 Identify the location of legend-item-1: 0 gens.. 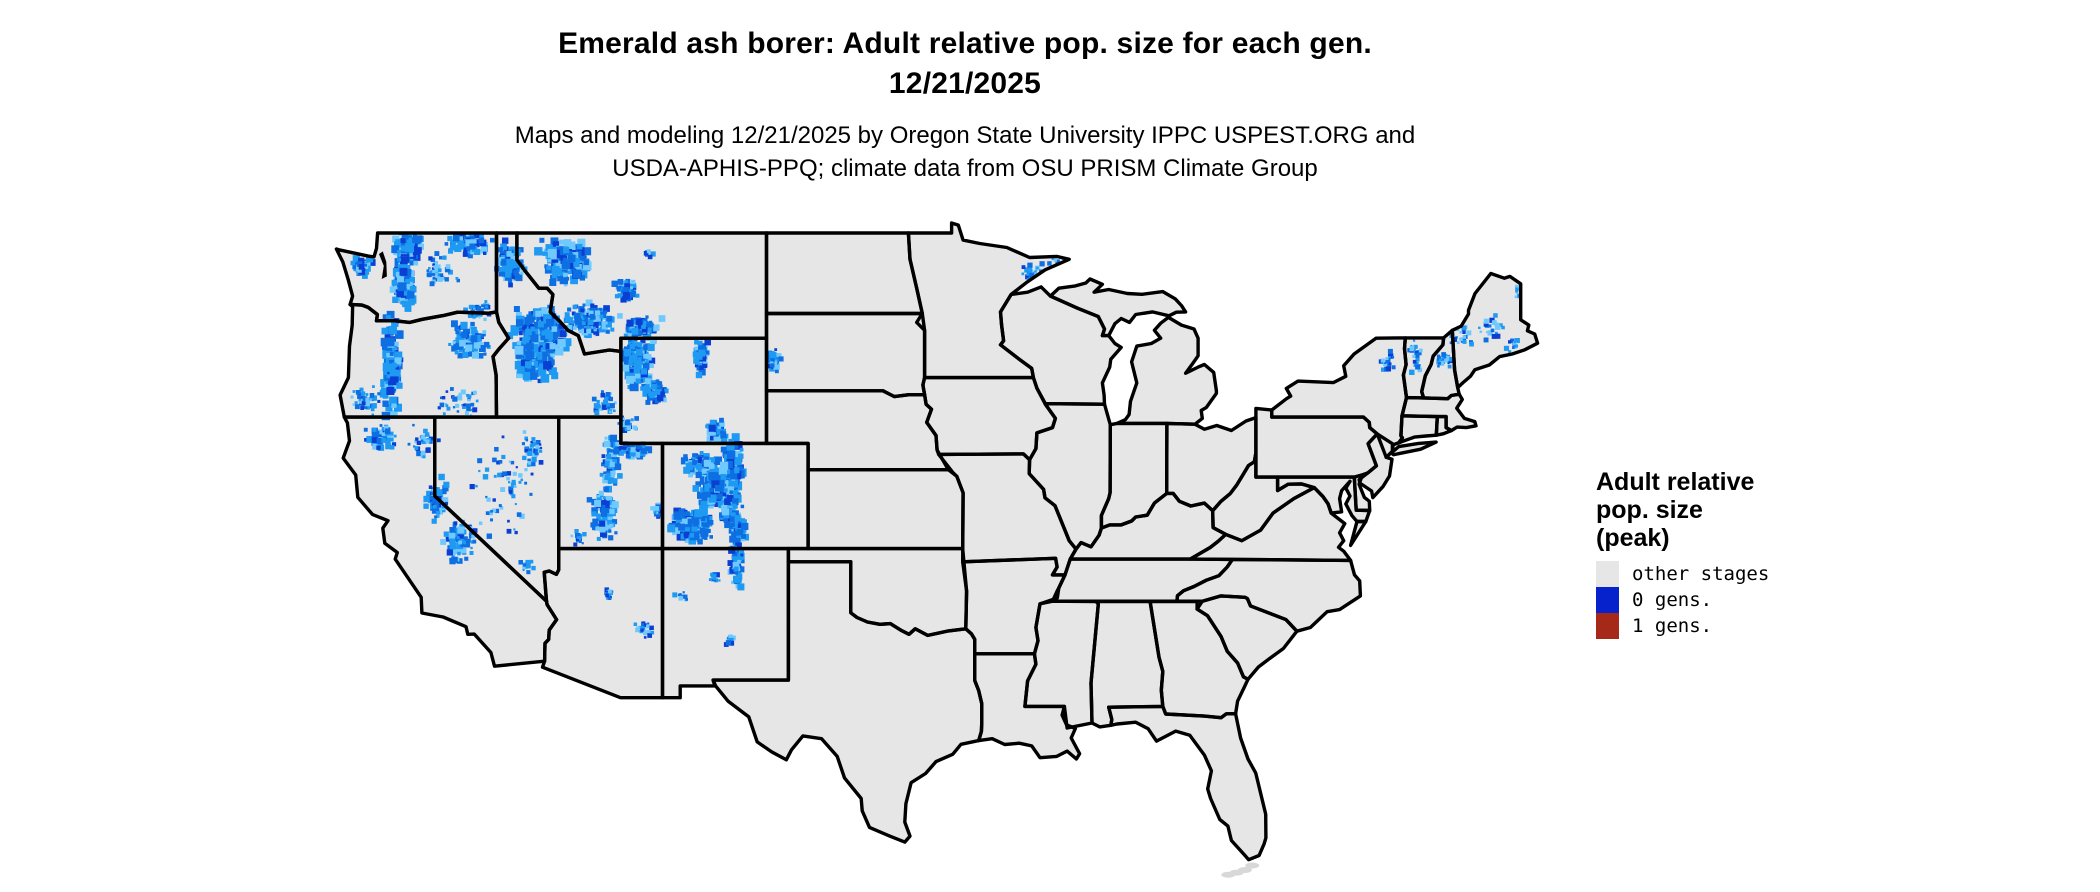
(1716, 600).